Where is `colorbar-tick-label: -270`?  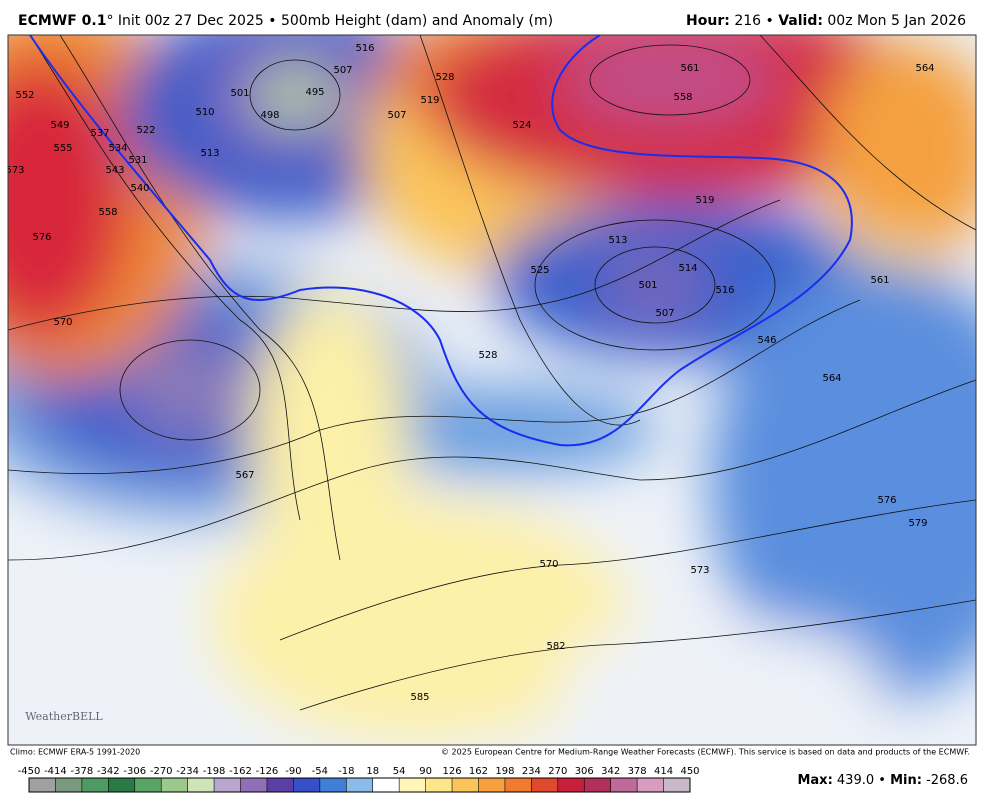
colorbar-tick-label: -270 is located at coordinates (161, 771).